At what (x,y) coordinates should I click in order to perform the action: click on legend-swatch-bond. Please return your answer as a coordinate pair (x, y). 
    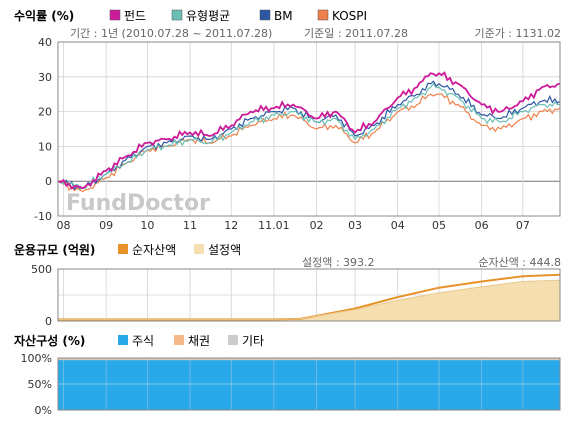
    Looking at the image, I should click on (179, 340).